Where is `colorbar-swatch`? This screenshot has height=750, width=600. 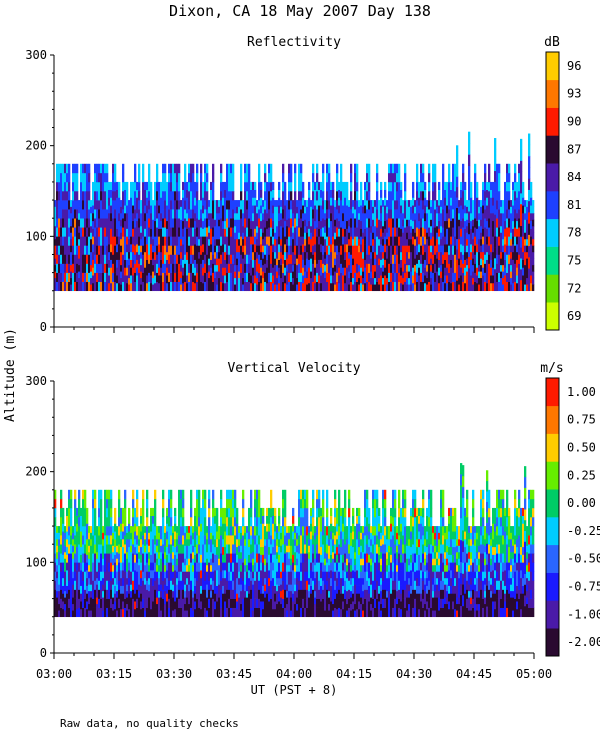 colorbar-swatch is located at coordinates (552, 66).